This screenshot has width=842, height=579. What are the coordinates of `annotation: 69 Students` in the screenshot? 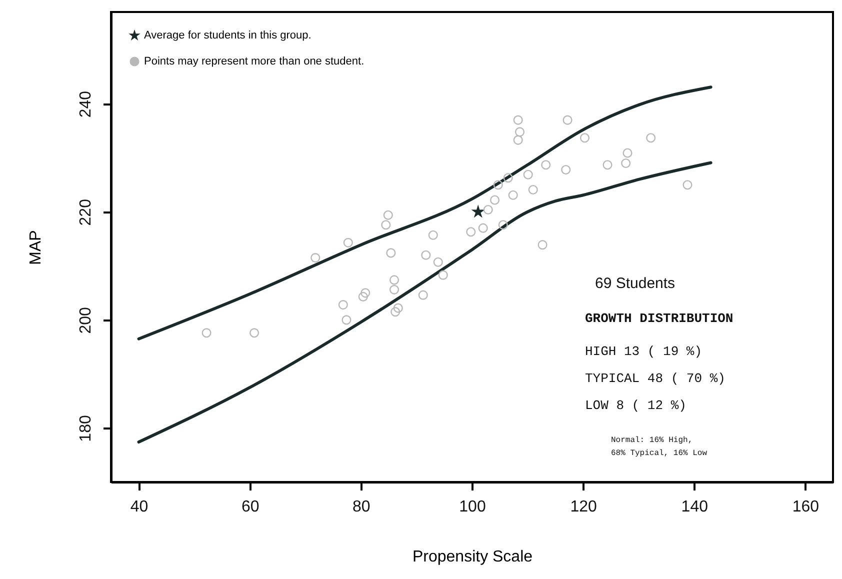 It's located at (635, 283).